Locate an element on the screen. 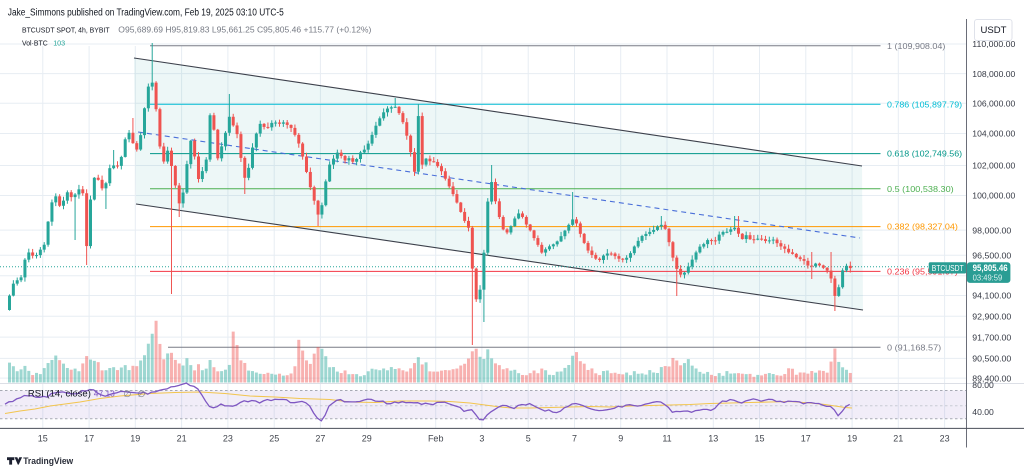 This screenshot has height=473, width=1024. svg-text: 40.00 is located at coordinates (983, 412).